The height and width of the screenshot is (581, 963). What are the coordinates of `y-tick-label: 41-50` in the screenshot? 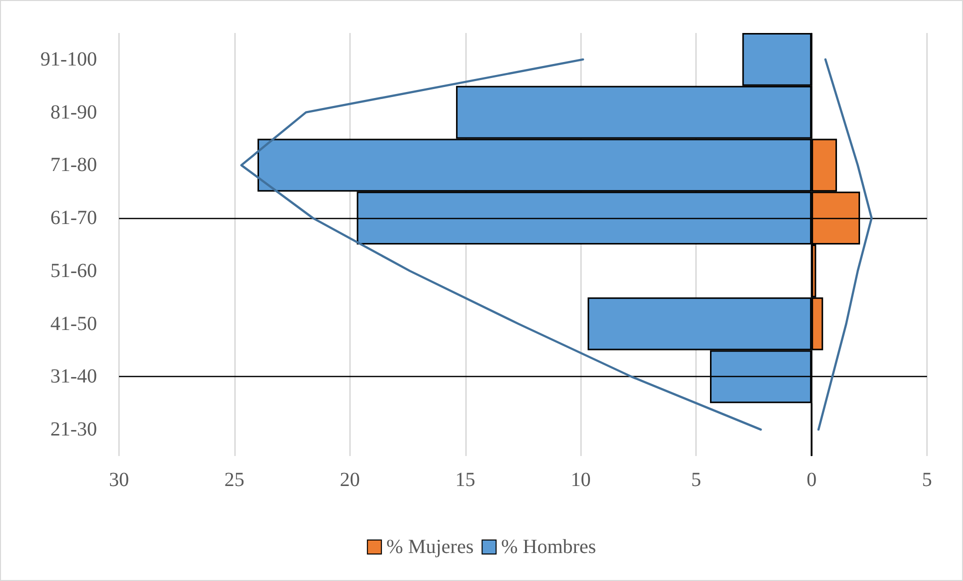 It's located at (73, 323).